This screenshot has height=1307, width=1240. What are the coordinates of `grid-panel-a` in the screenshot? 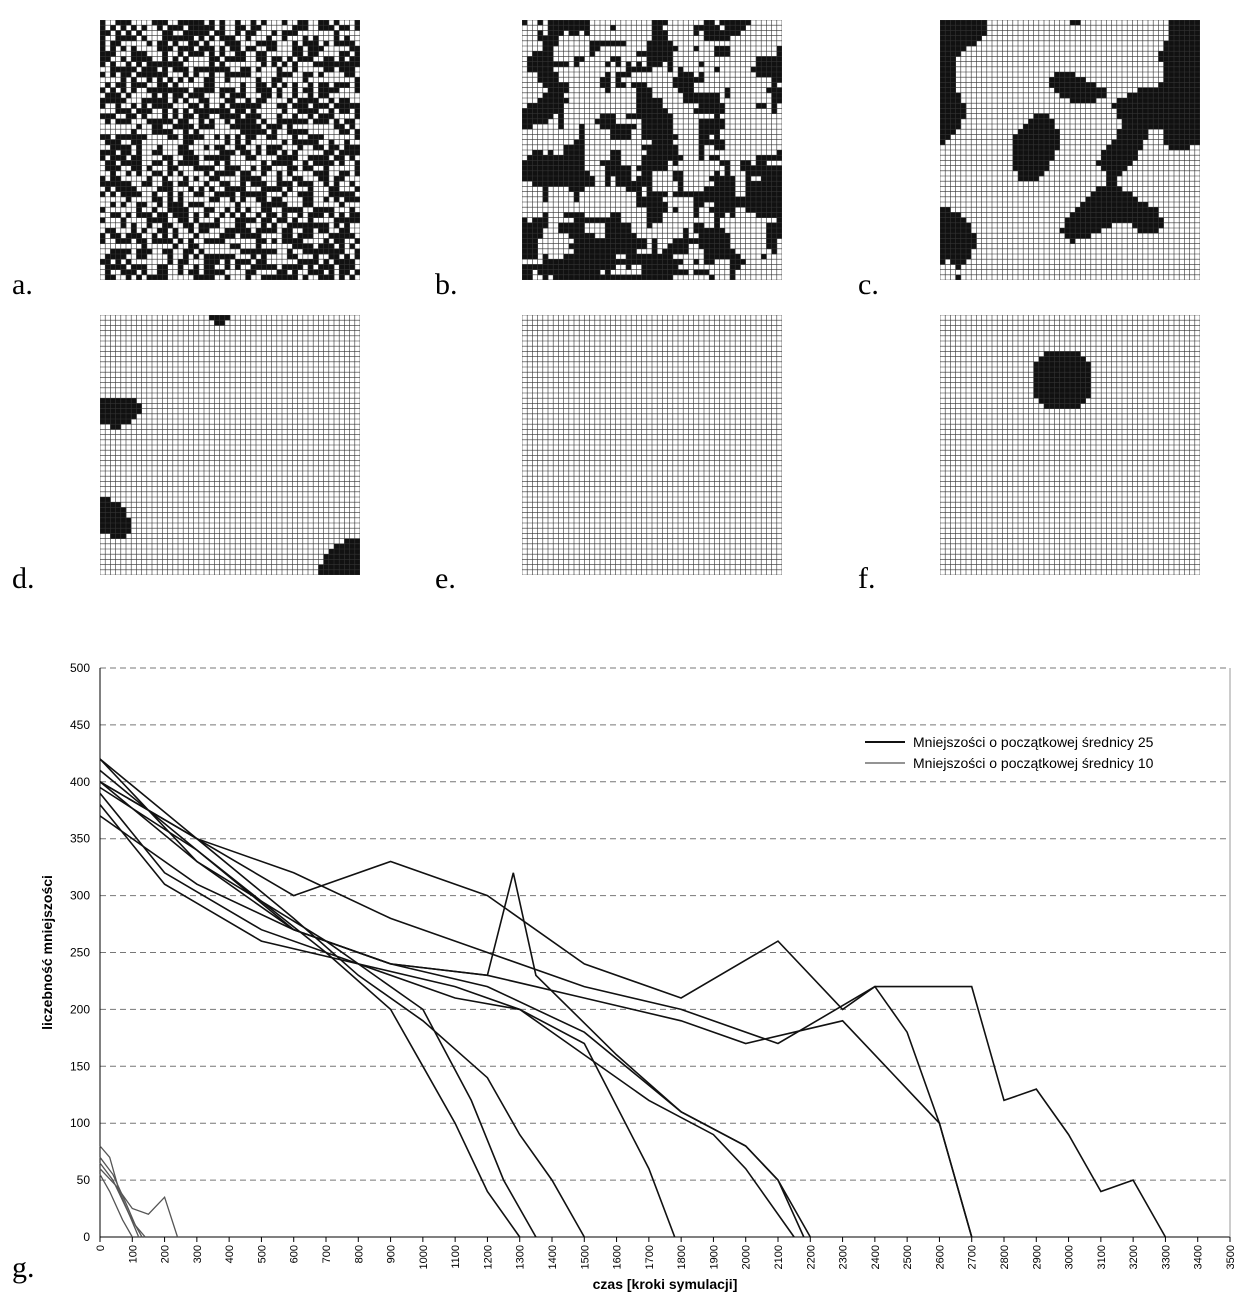 It's located at (230, 150).